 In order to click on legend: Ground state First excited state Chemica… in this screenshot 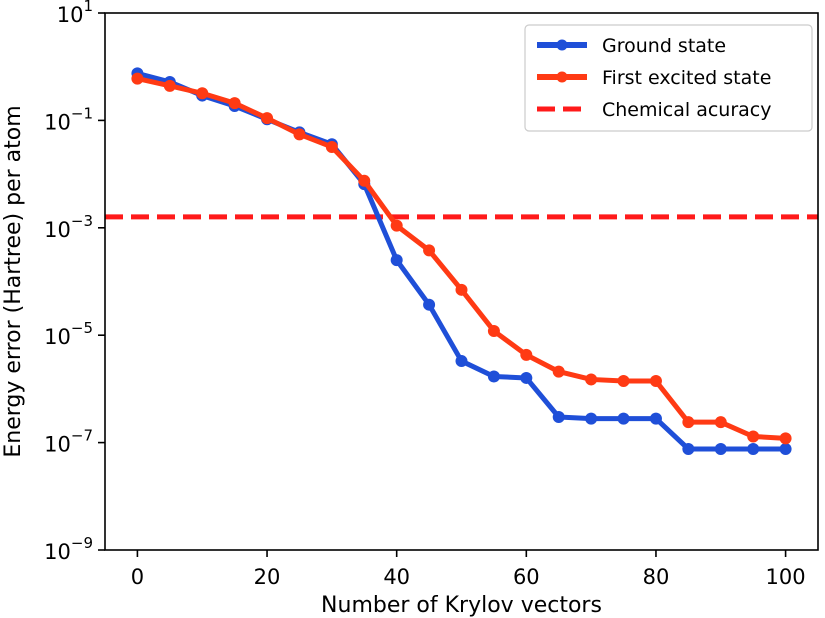, I will do `click(668, 78)`.